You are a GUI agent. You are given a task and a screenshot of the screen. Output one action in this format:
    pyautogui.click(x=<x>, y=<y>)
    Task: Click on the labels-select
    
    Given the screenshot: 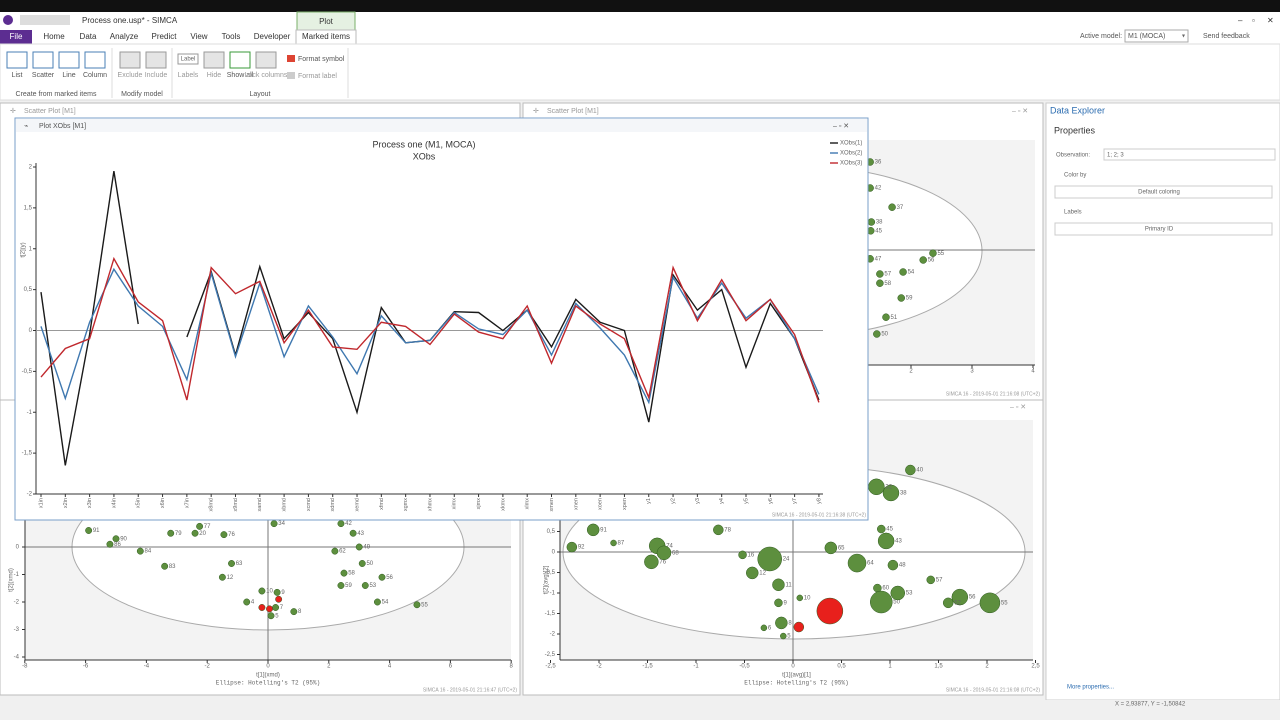 What is the action you would take?
    pyautogui.click(x=1163, y=229)
    